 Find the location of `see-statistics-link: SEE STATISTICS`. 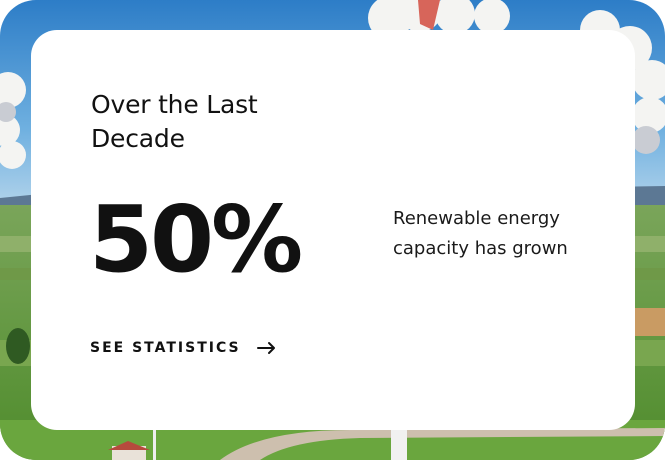

see-statistics-link: SEE STATISTICS is located at coordinates (183, 348).